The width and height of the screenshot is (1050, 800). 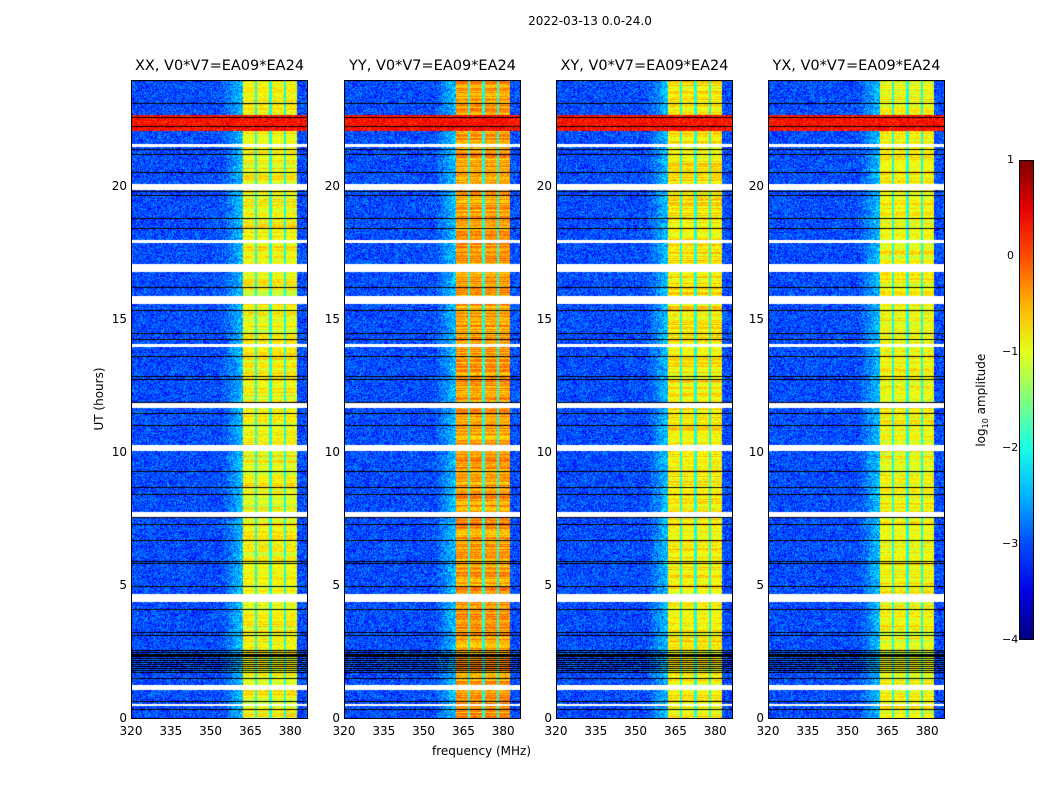 I want to click on heatmap-yx, so click(x=856, y=399).